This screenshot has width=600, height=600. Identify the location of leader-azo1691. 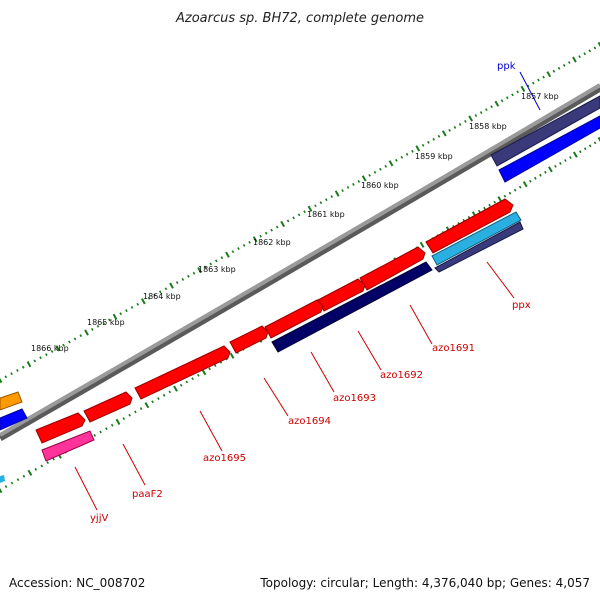
(421, 324).